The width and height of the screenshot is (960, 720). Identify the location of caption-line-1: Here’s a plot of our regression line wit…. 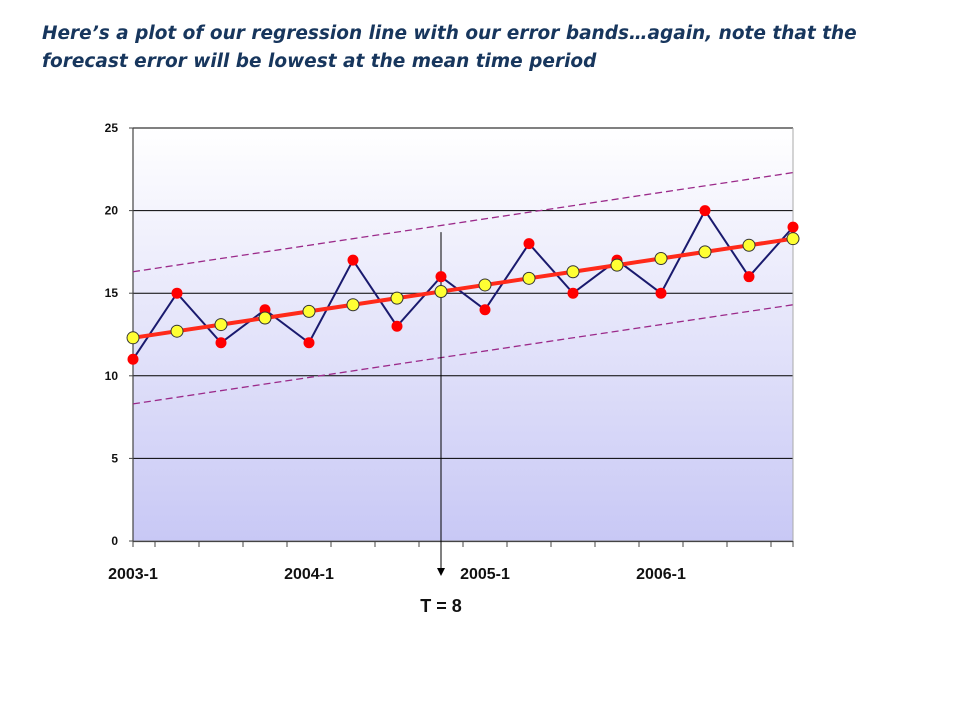
(449, 33).